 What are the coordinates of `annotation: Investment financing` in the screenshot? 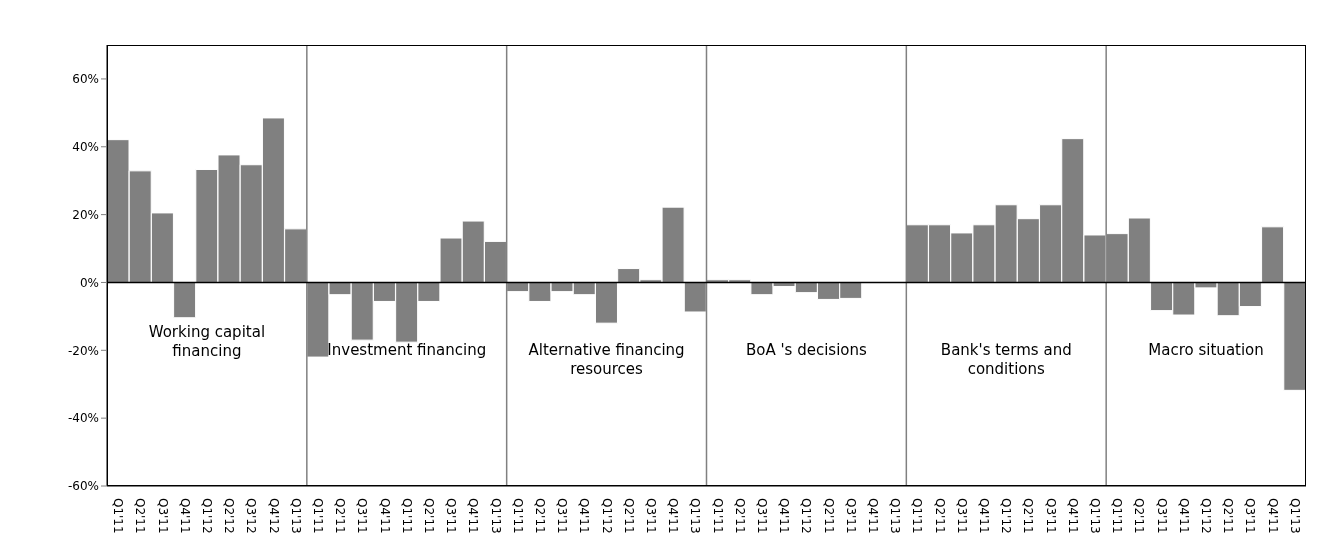 It's located at (406, 351).